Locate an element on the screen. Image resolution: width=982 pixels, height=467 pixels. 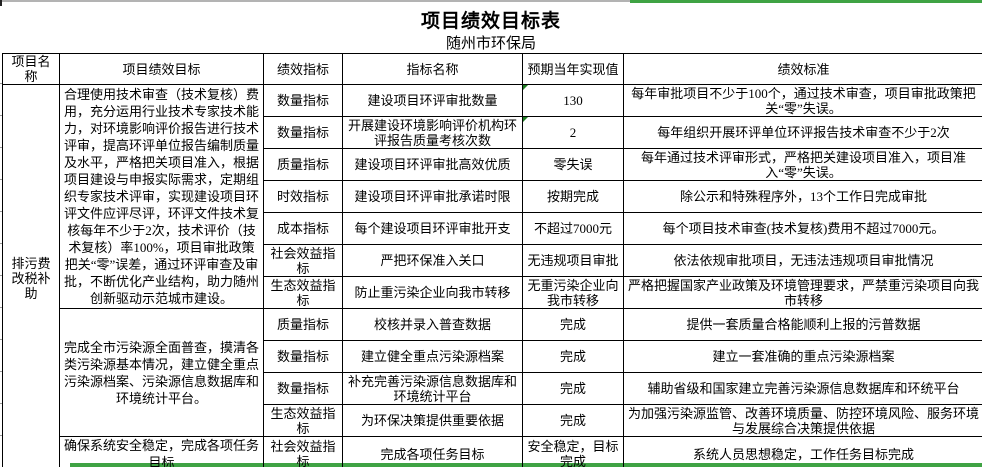
cell-indicator-name: 建设项目环评审批高效优质 is located at coordinates (432, 164).